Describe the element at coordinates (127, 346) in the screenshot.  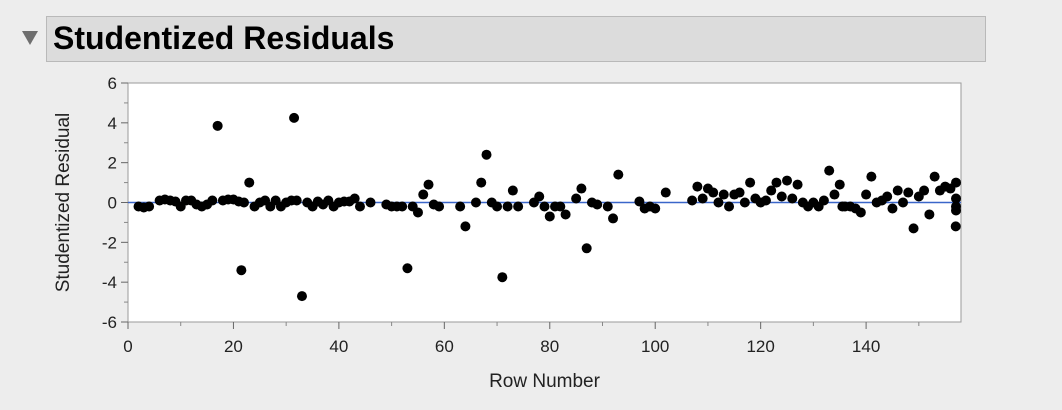
I see `x-tick-label: 0` at that location.